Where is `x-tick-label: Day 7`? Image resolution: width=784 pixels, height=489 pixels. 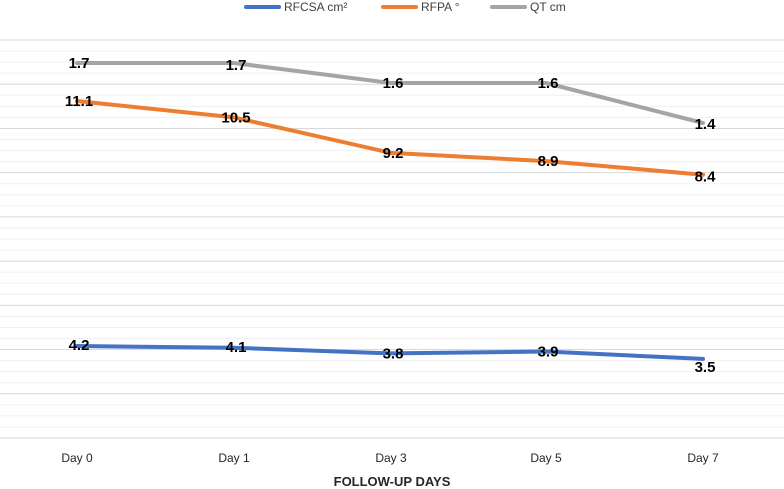 x-tick-label: Day 7 is located at coordinates (703, 458).